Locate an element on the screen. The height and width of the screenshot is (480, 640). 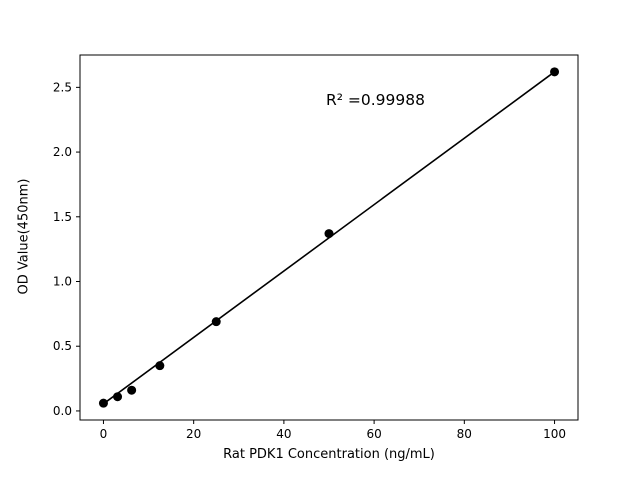
x-tick-label: 40 is located at coordinates (283, 434).